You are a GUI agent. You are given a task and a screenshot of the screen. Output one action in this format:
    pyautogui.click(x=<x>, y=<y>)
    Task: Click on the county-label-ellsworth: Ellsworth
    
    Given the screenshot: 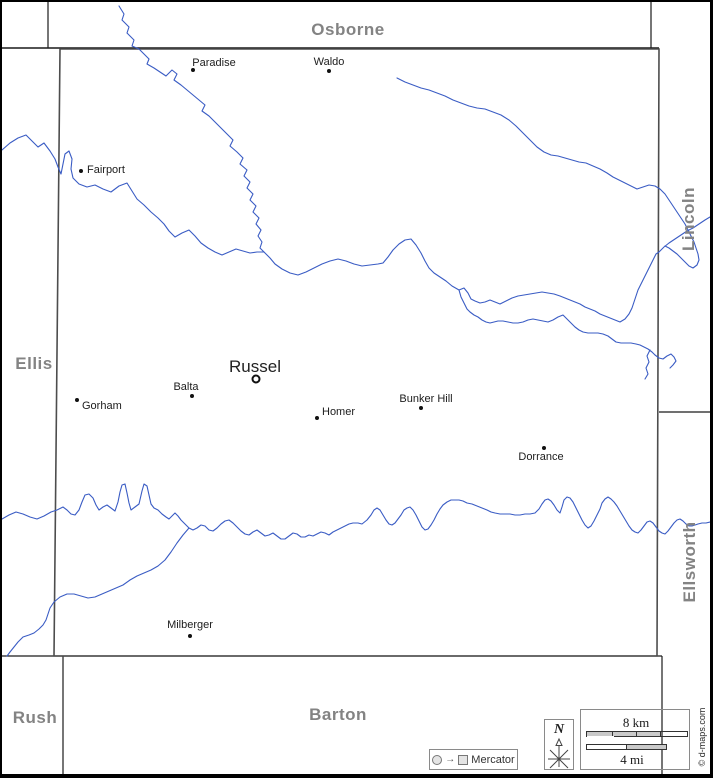 What is the action you would take?
    pyautogui.click(x=689, y=562)
    